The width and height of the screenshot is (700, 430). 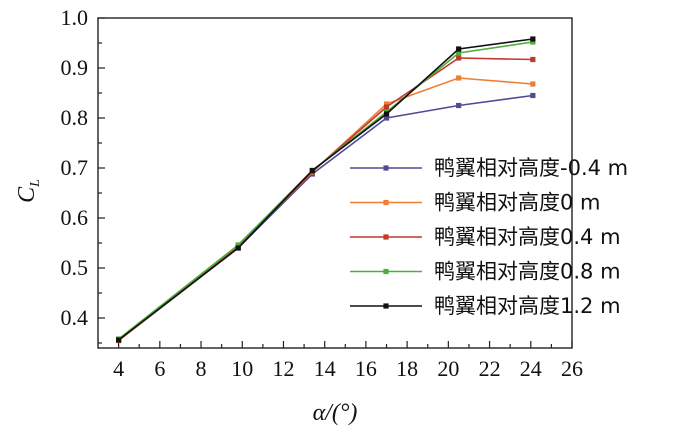 What do you see at coordinates (448, 368) in the screenshot?
I see `x-tick-label: 20` at bounding box center [448, 368].